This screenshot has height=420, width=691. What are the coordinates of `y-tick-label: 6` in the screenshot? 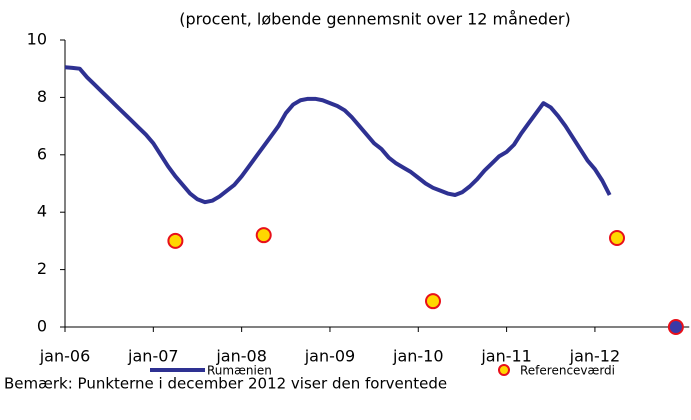 It's located at (42, 153).